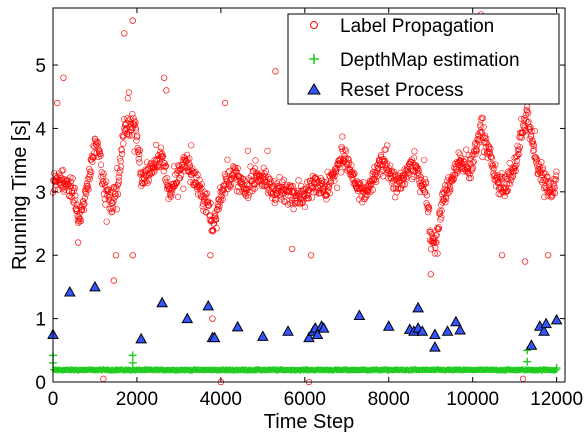 This screenshot has width=587, height=438. Describe the element at coordinates (556, 399) in the screenshot. I see `x-tick-label: 12000` at that location.